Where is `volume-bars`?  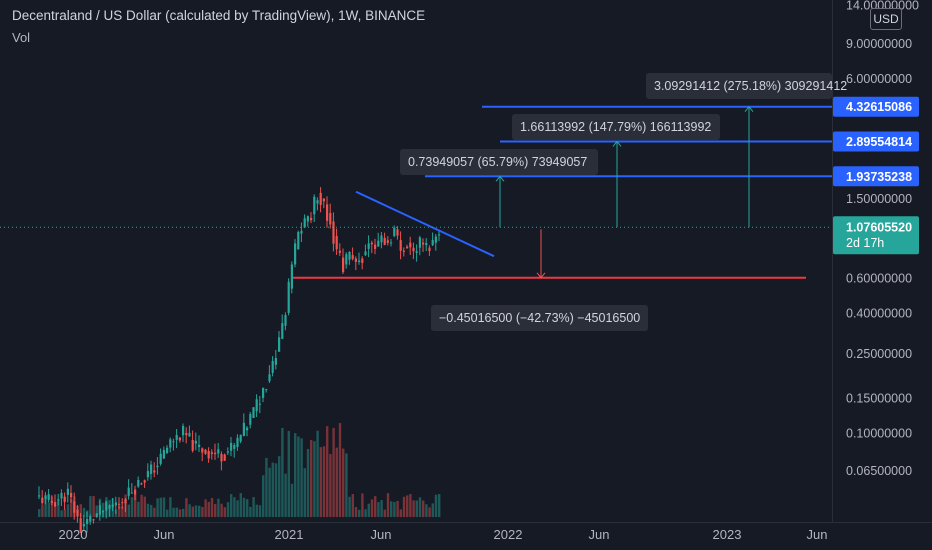 volume-bars is located at coordinates (239, 470).